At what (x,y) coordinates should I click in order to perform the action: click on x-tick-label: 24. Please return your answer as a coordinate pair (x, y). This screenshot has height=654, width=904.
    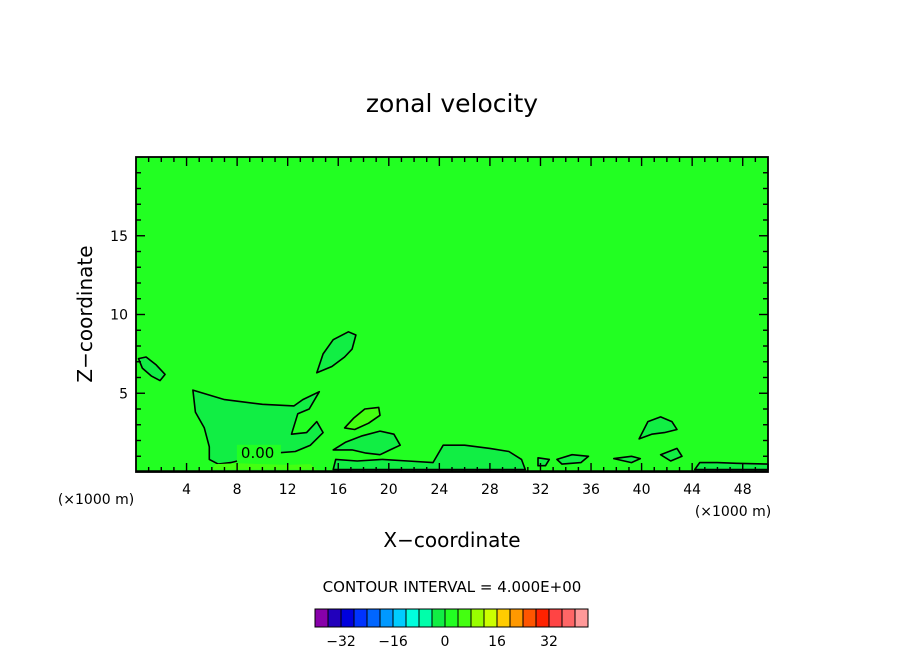
    Looking at the image, I should click on (439, 490).